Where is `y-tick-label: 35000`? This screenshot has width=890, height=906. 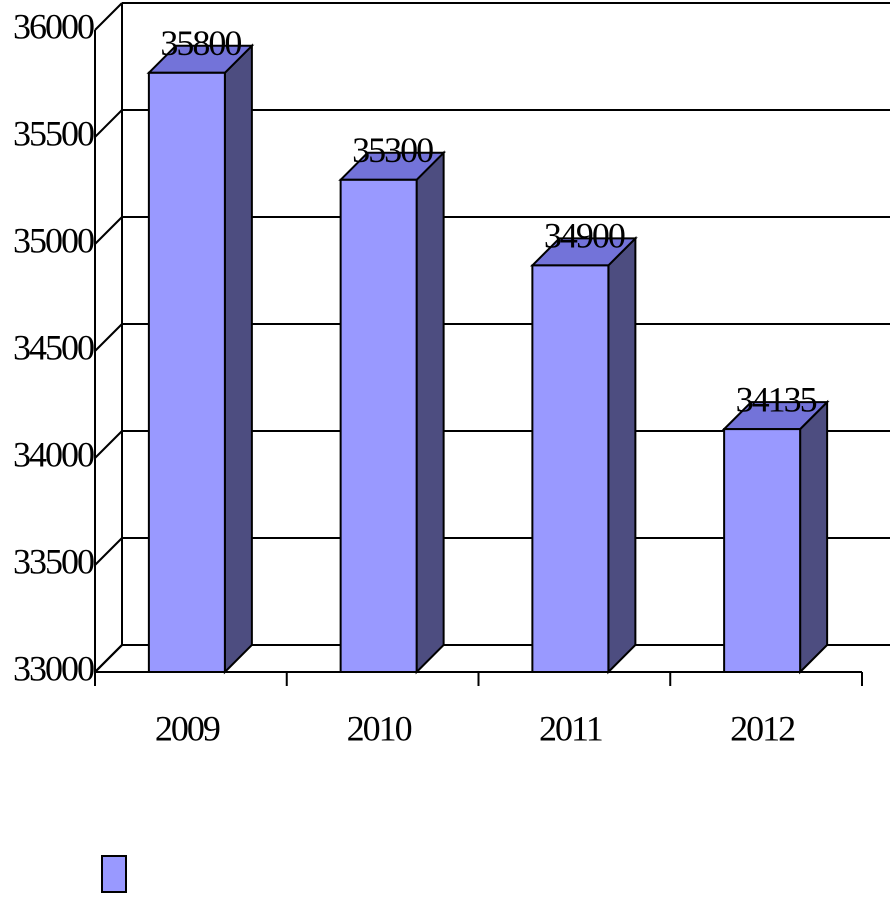
y-tick-label: 35000 is located at coordinates (53, 240).